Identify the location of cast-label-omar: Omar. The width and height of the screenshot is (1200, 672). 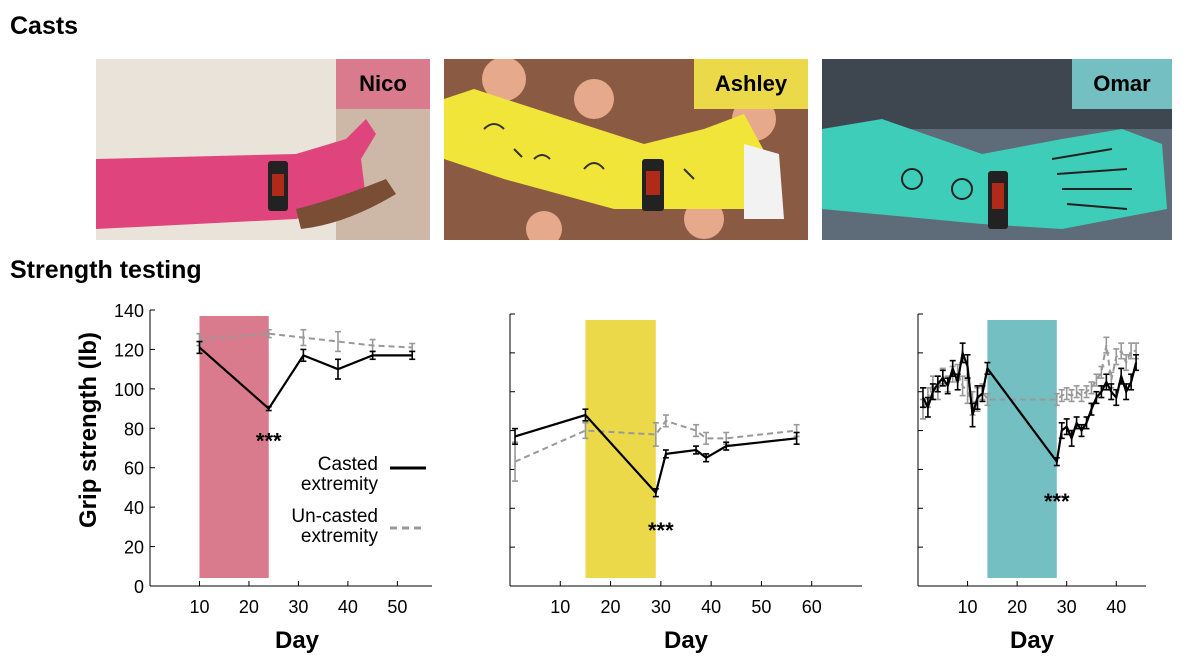
(1122, 84).